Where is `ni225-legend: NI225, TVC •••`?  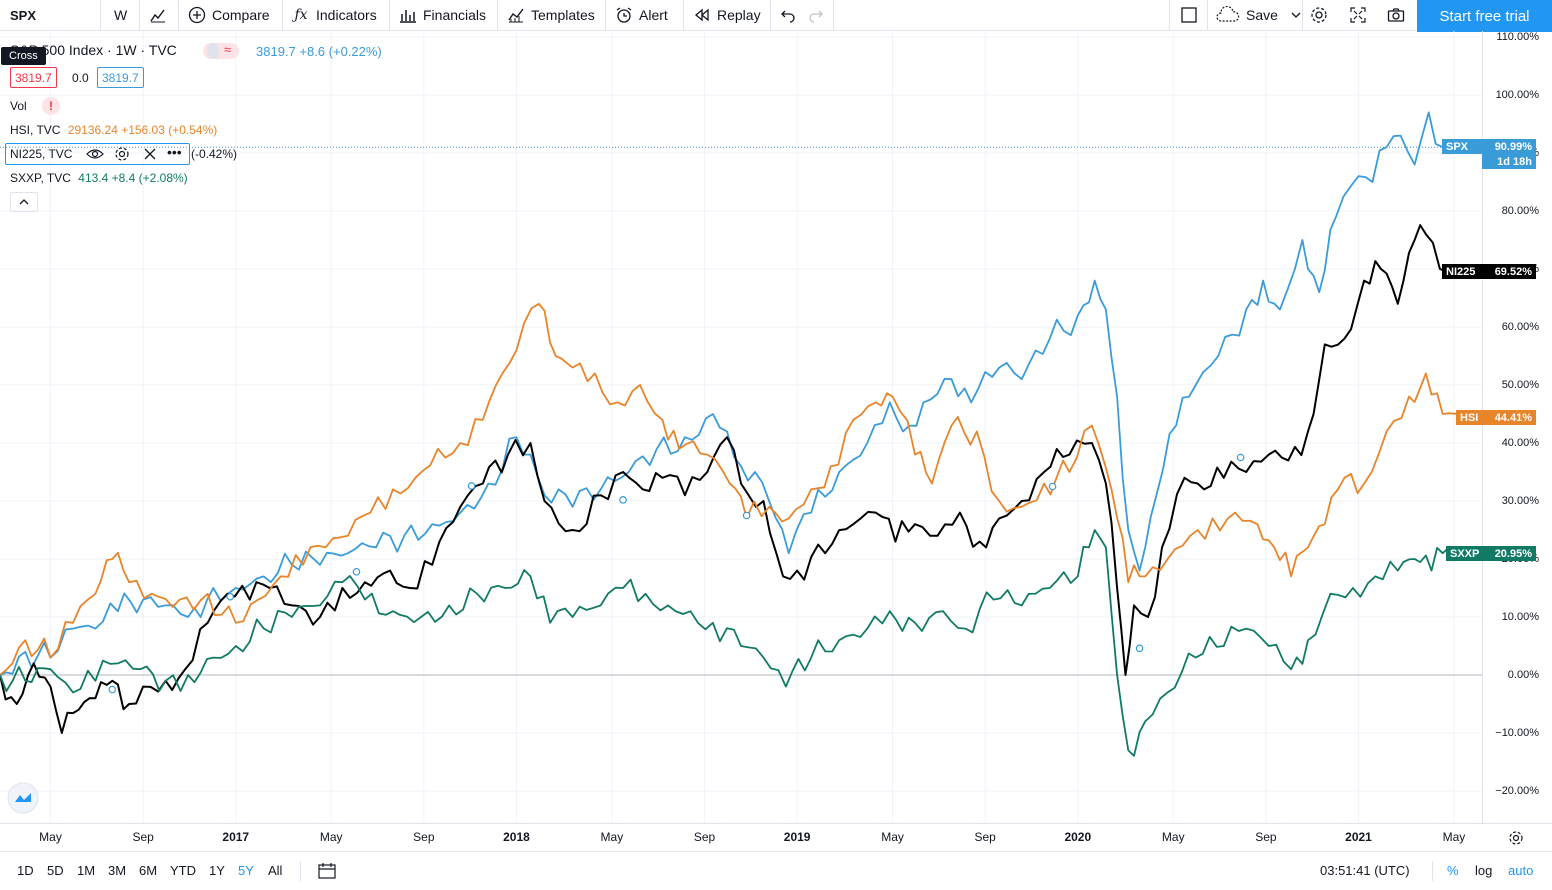 ni225-legend: NI225, TVC ••• is located at coordinates (97, 154).